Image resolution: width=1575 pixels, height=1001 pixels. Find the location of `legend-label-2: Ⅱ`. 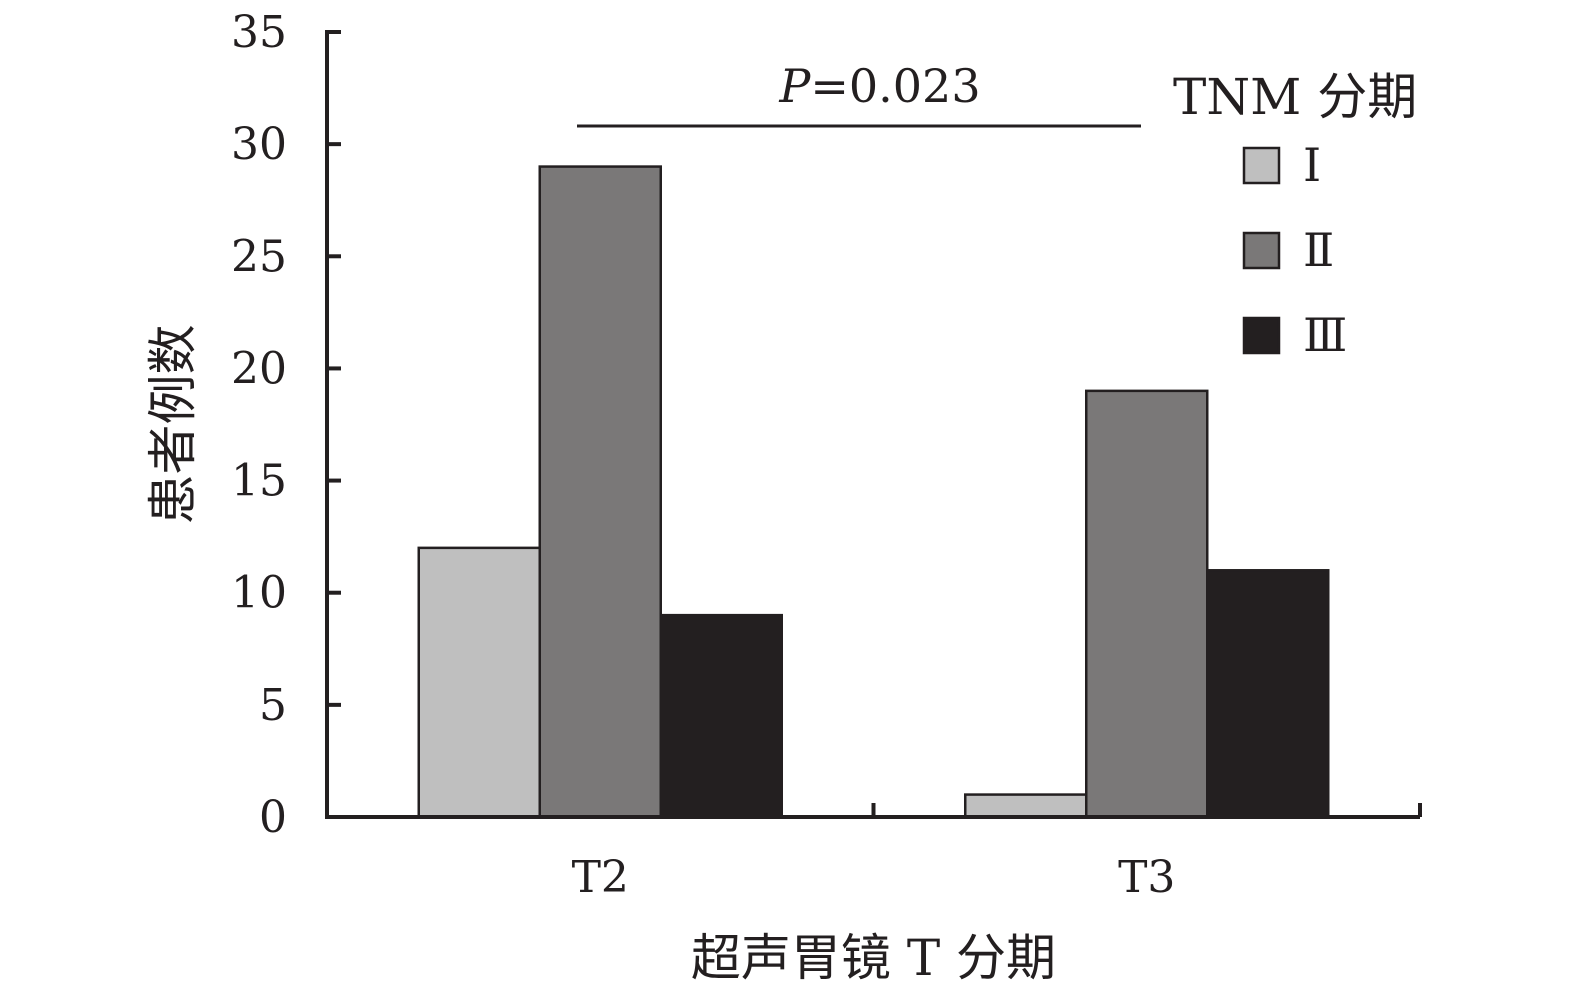

legend-label-2: Ⅱ is located at coordinates (1318, 250).